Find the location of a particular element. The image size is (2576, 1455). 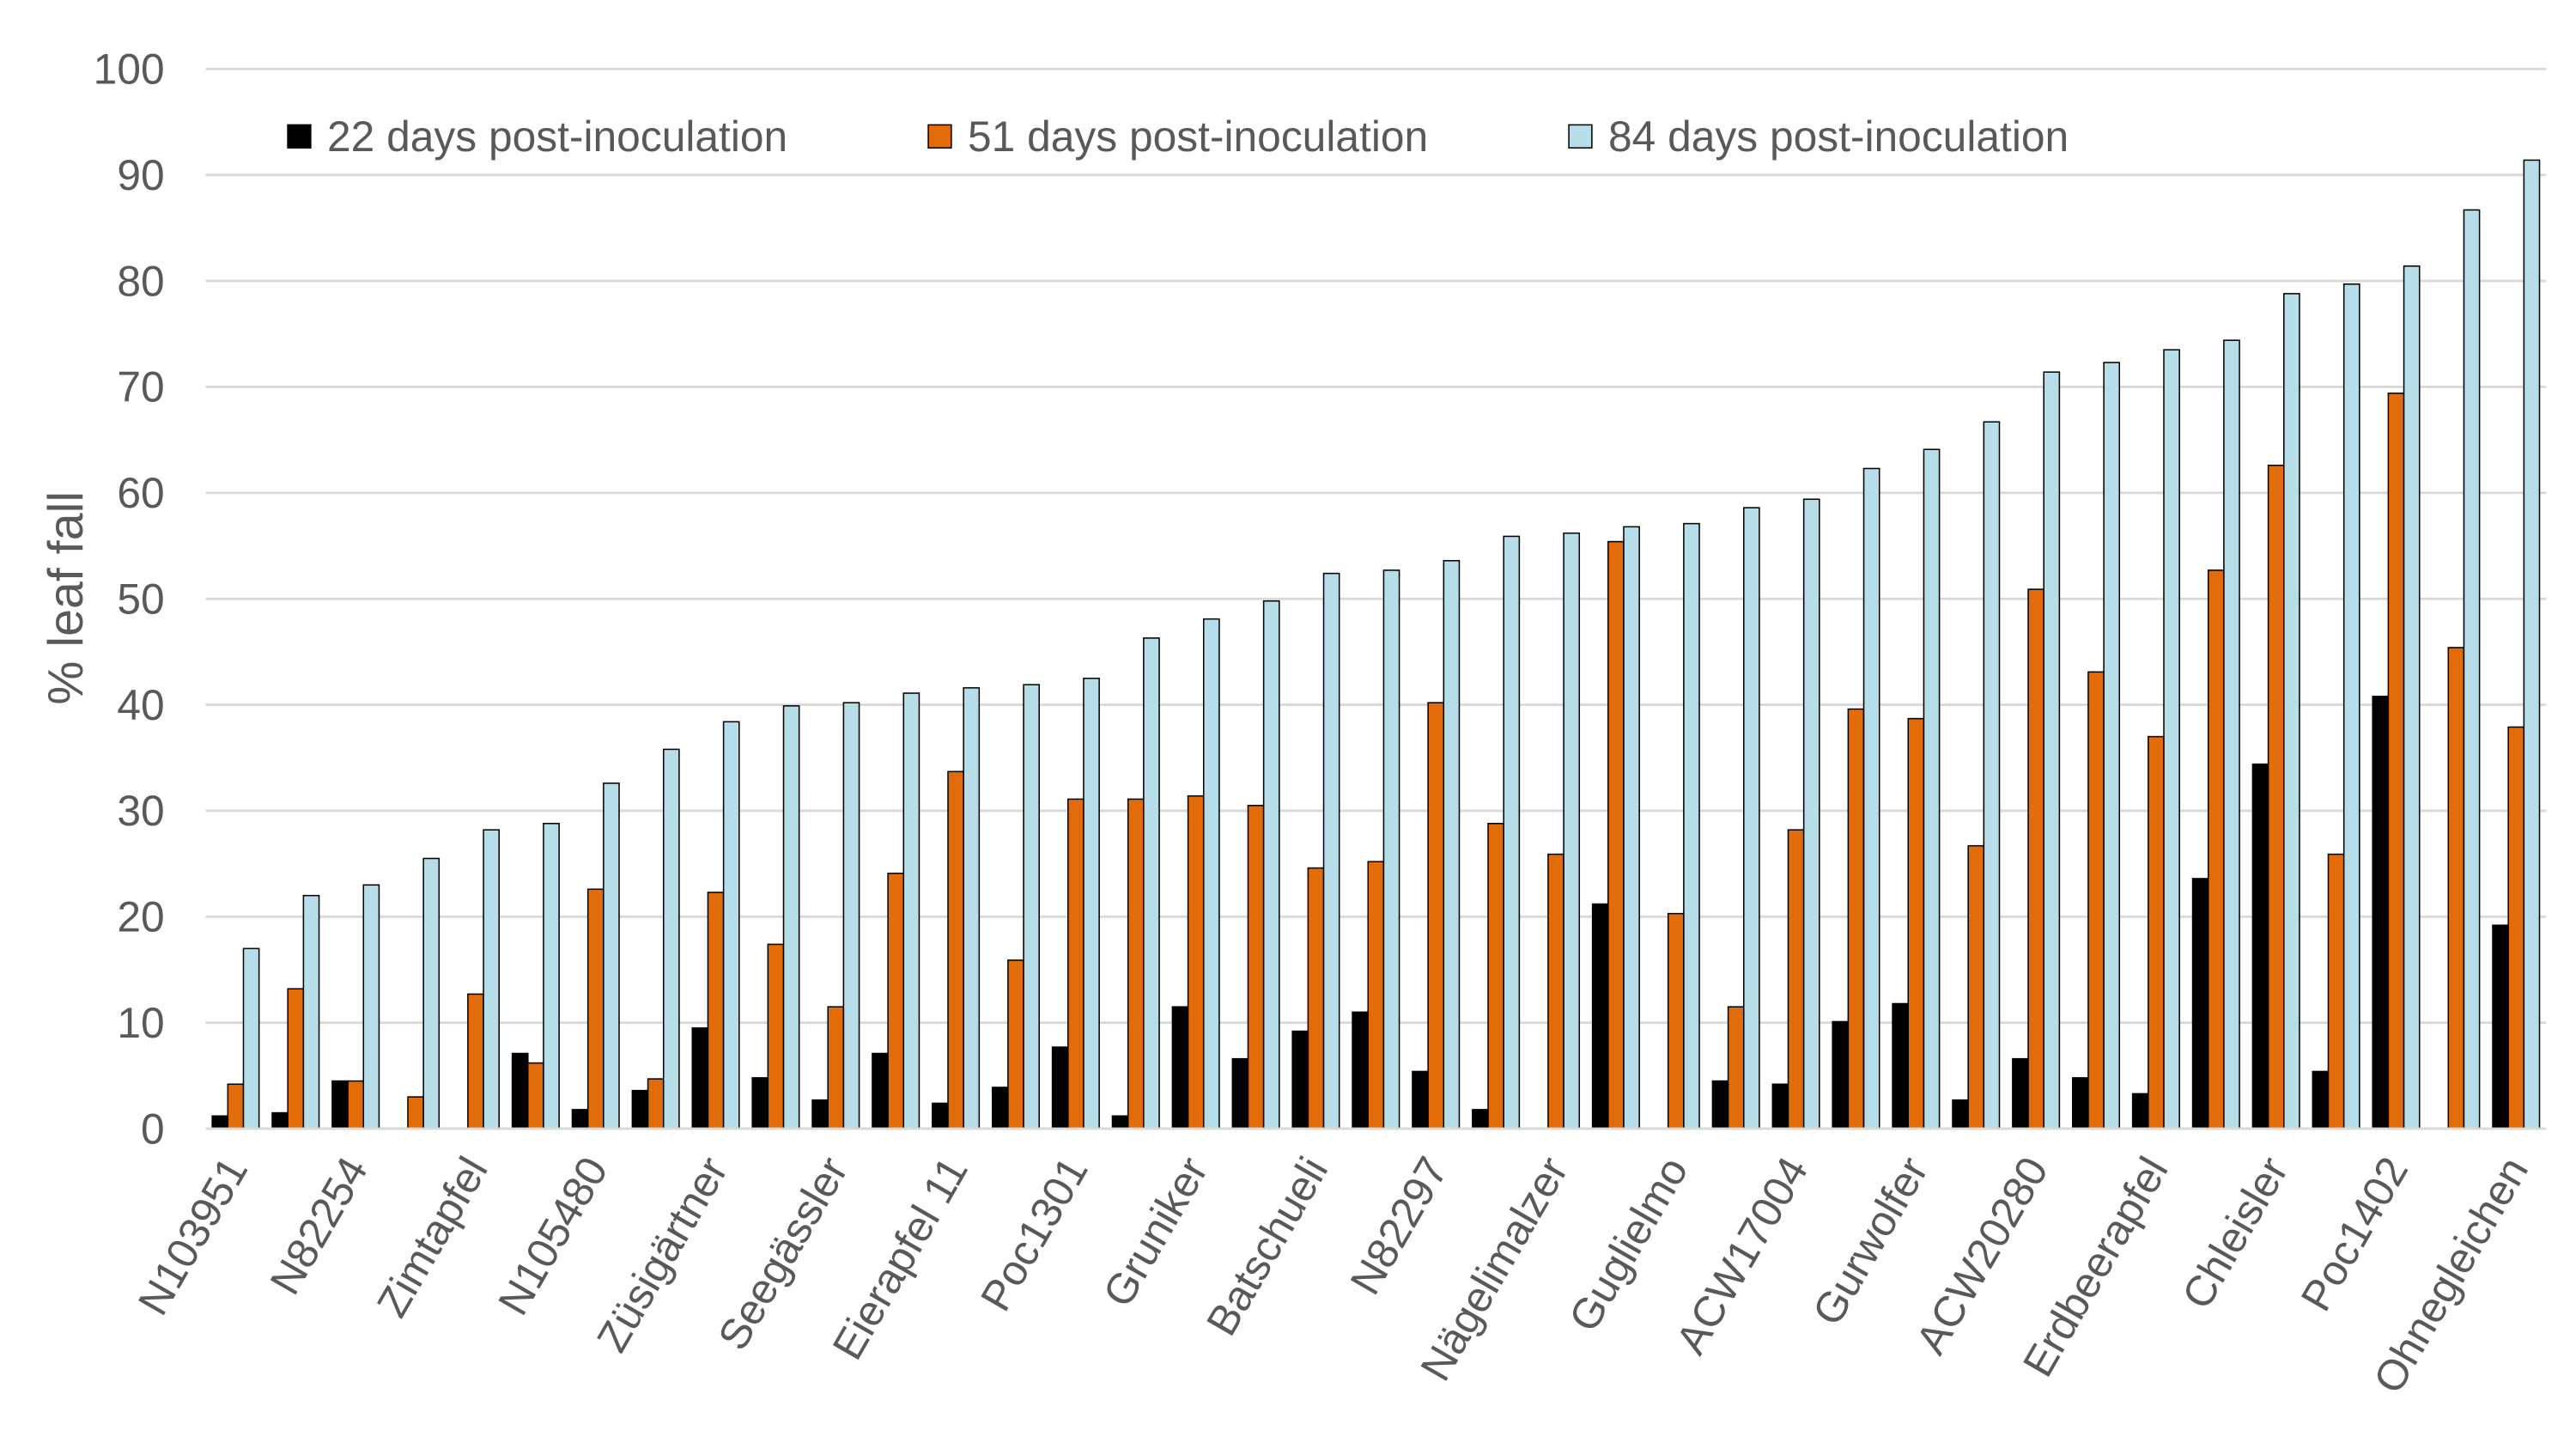

x-tick-label: N105480 is located at coordinates (553, 1235).